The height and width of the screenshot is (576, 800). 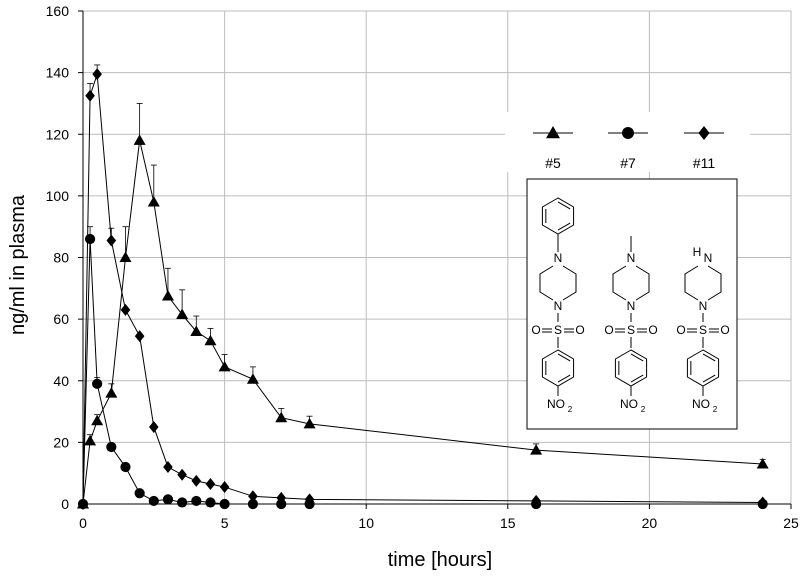 I want to click on legend: #5 #7 #11, so click(x=627, y=142).